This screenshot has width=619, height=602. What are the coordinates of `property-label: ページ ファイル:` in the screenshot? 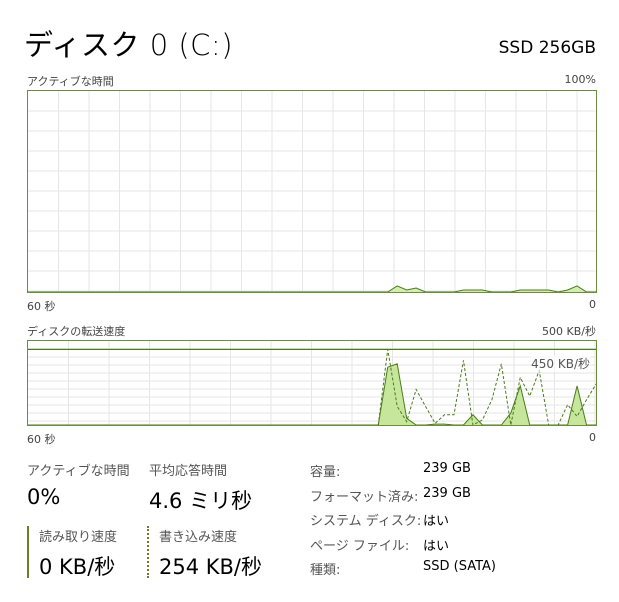 It's located at (360, 546).